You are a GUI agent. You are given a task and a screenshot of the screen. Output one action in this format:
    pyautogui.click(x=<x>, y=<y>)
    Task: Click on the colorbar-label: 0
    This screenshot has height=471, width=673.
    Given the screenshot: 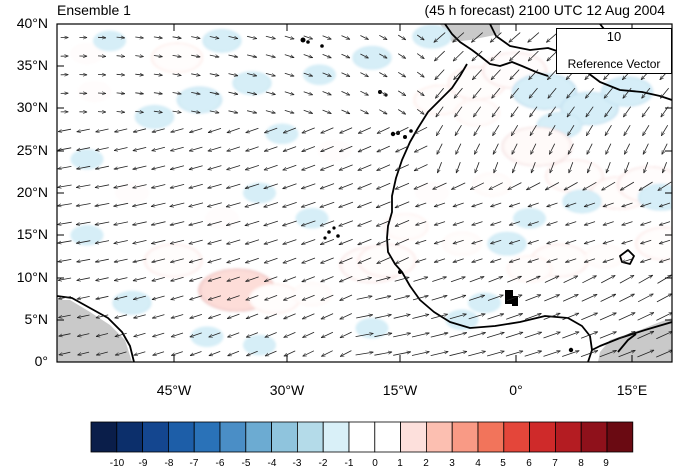 What is the action you would take?
    pyautogui.click(x=375, y=463)
    